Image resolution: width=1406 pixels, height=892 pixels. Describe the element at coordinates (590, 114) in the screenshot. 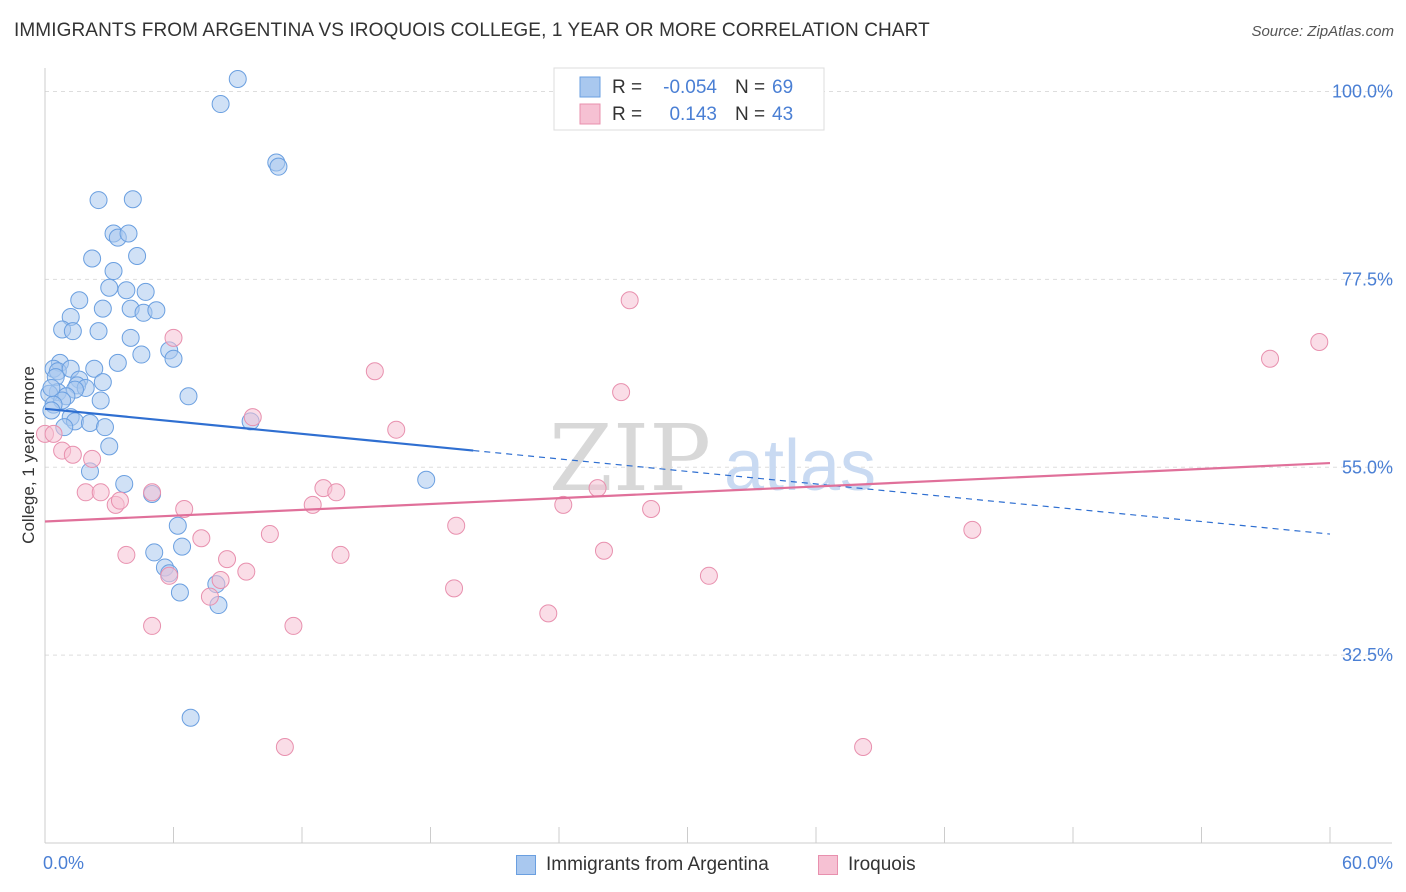

I see `legend-swatch-pink` at that location.